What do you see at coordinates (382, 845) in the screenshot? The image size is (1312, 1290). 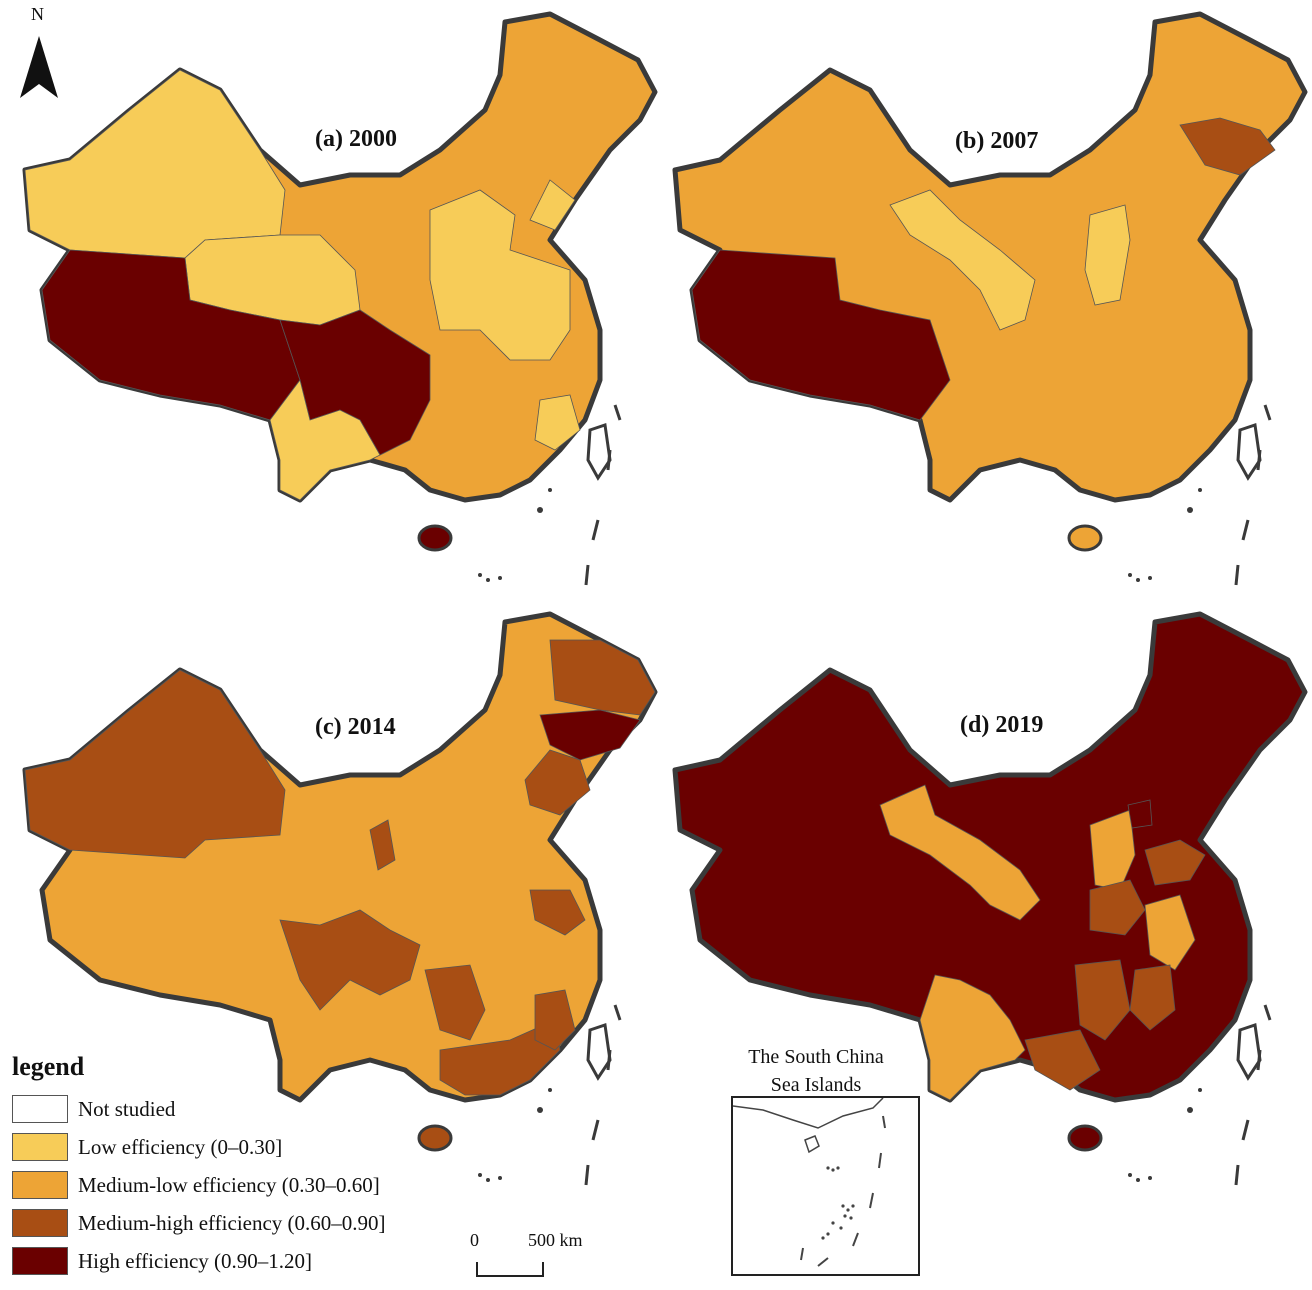 I see `region-ningxia` at bounding box center [382, 845].